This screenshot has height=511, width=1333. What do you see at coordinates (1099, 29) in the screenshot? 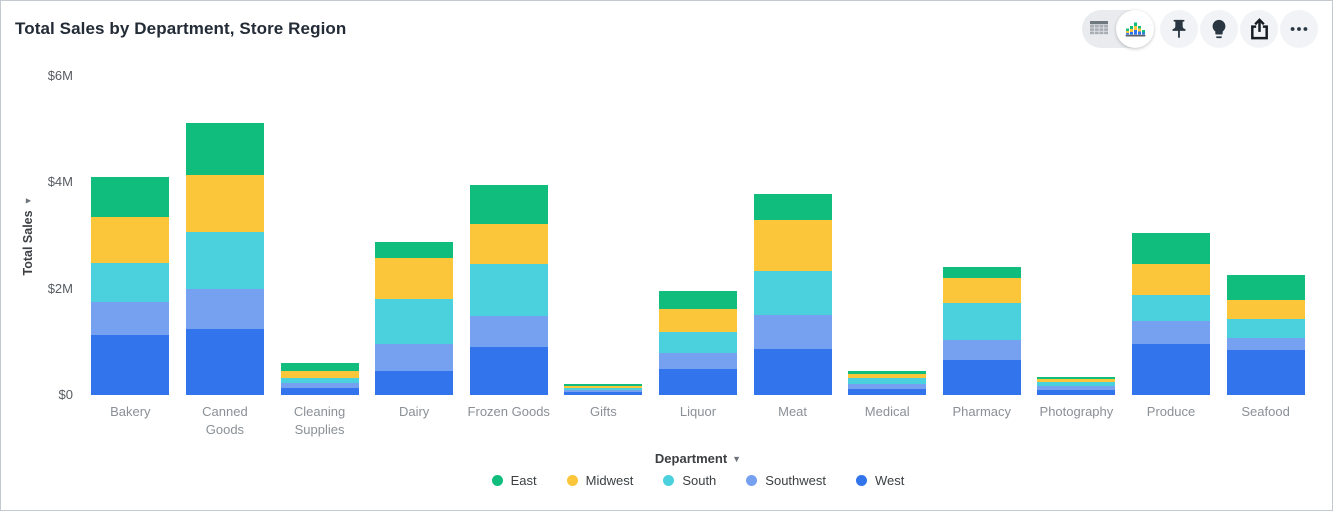
I see `table-view-button` at bounding box center [1099, 29].